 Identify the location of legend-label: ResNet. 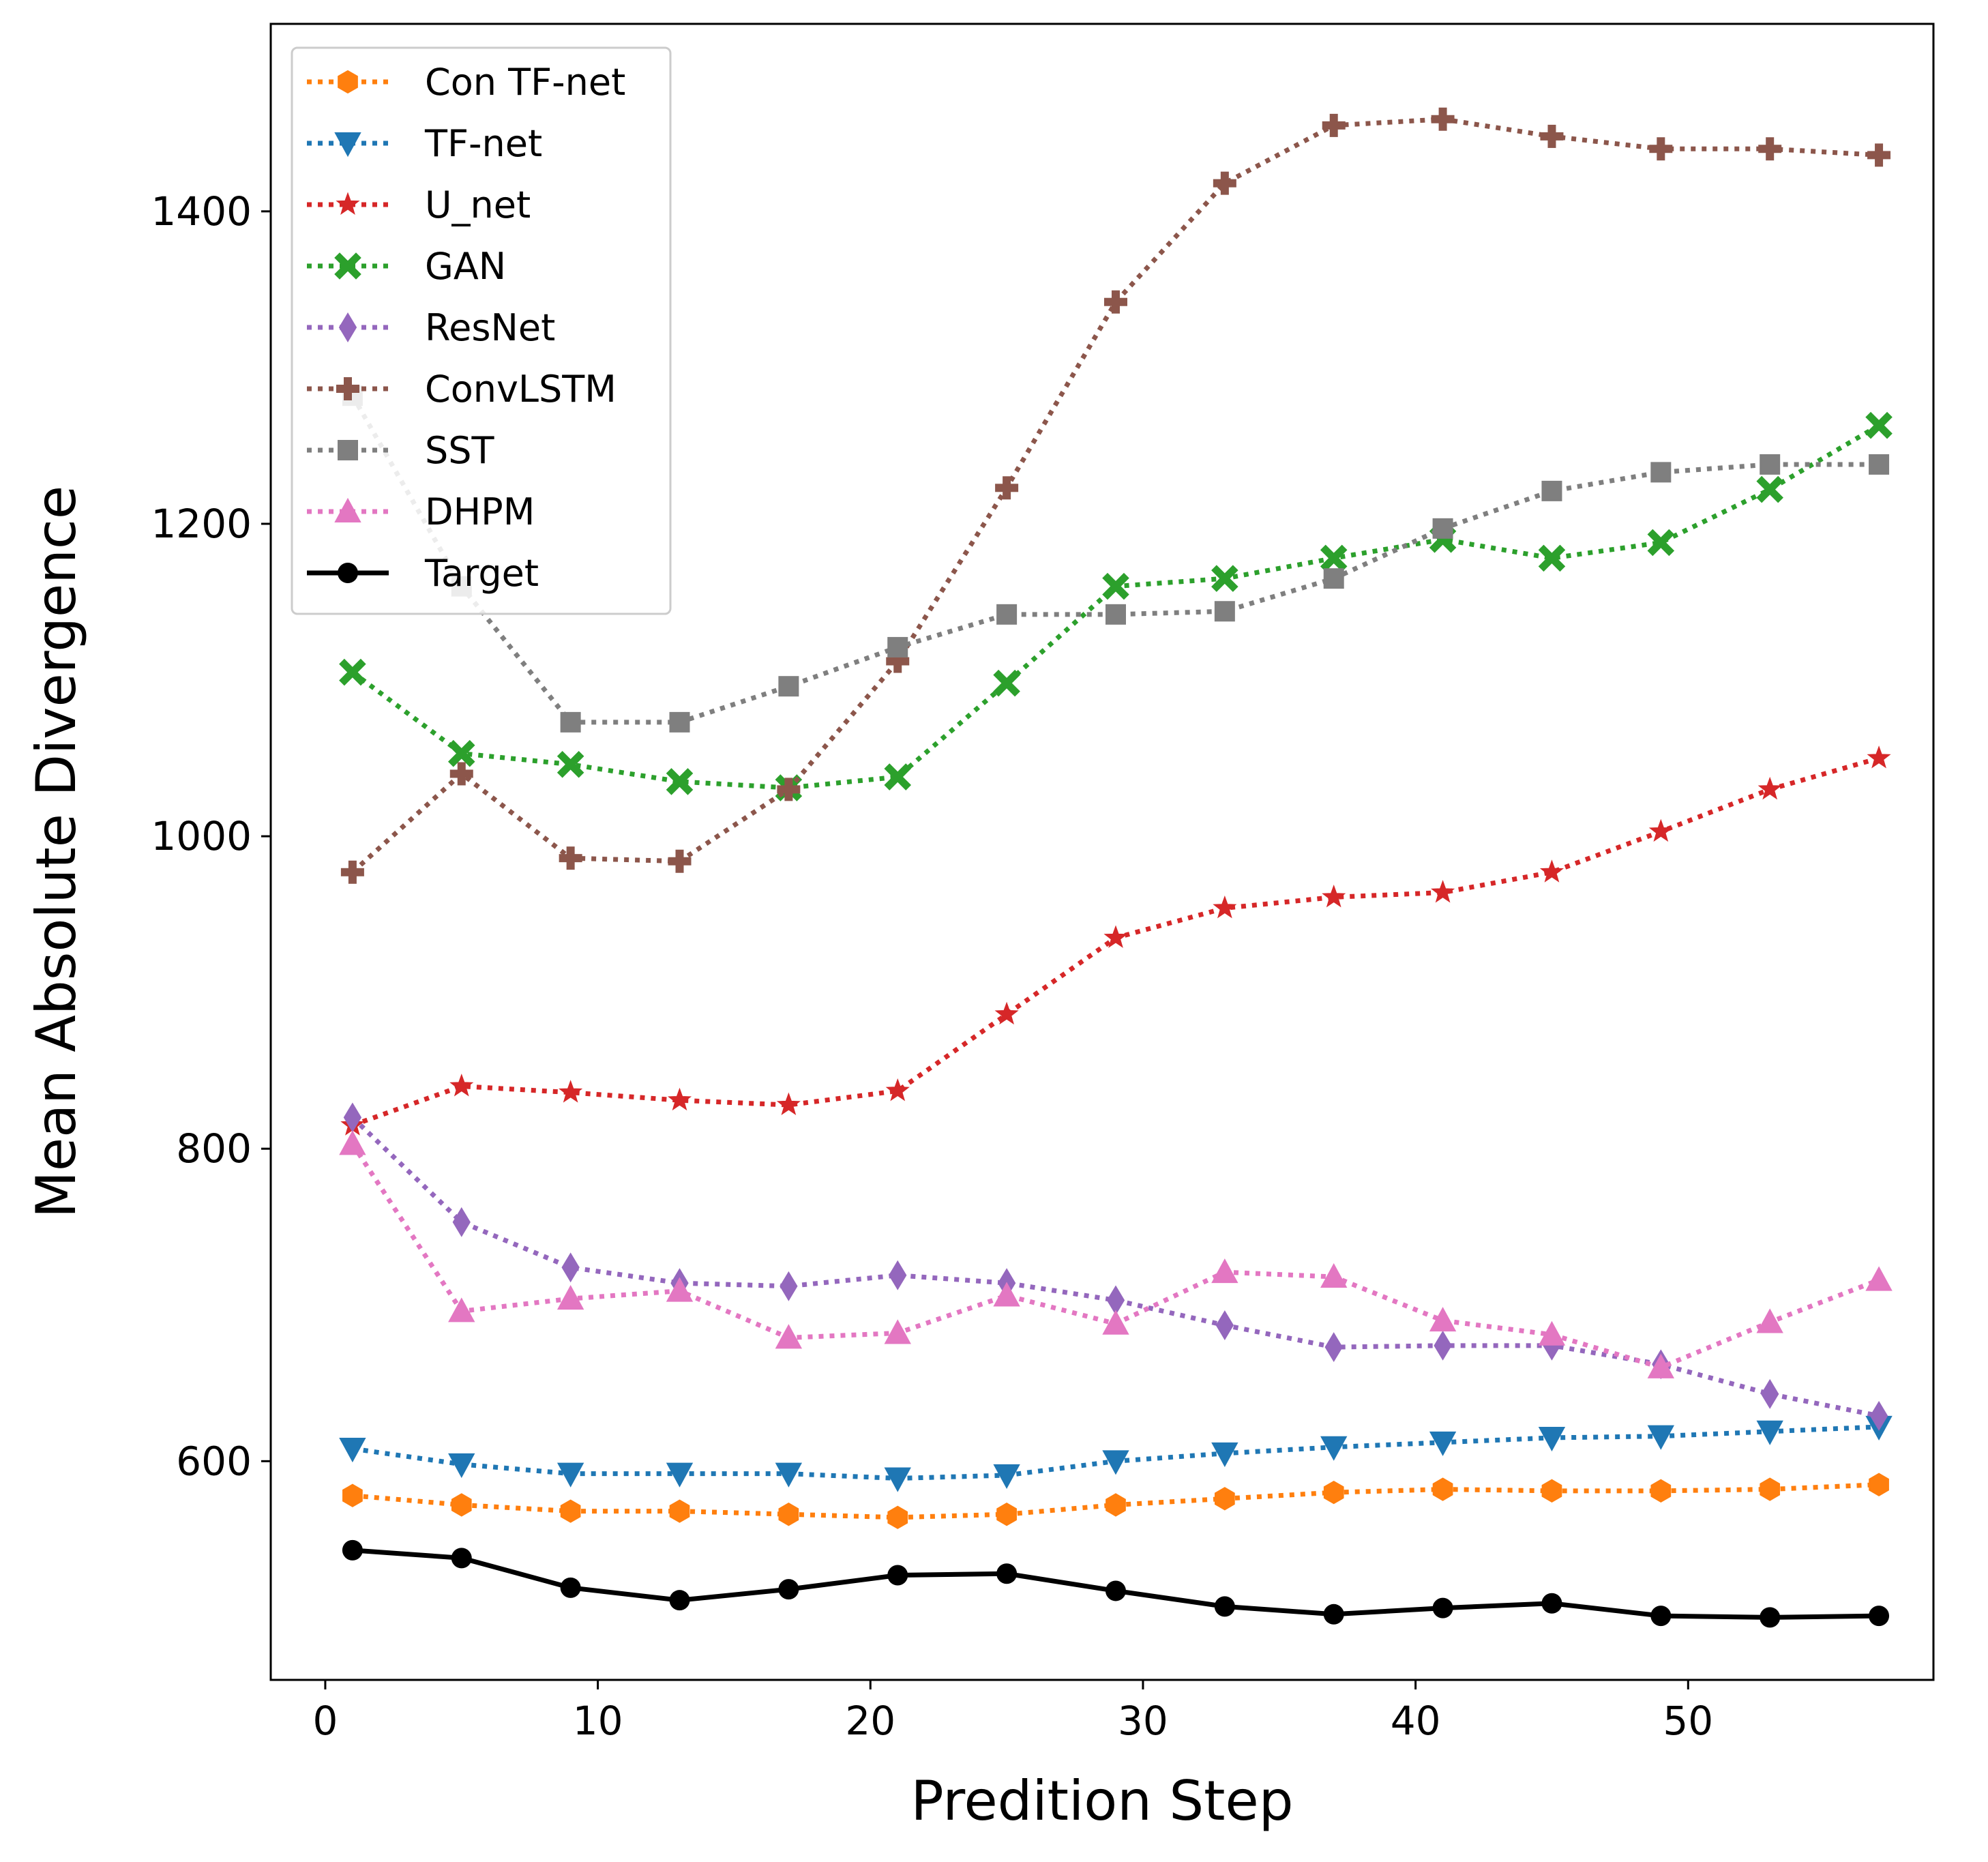
(490, 328).